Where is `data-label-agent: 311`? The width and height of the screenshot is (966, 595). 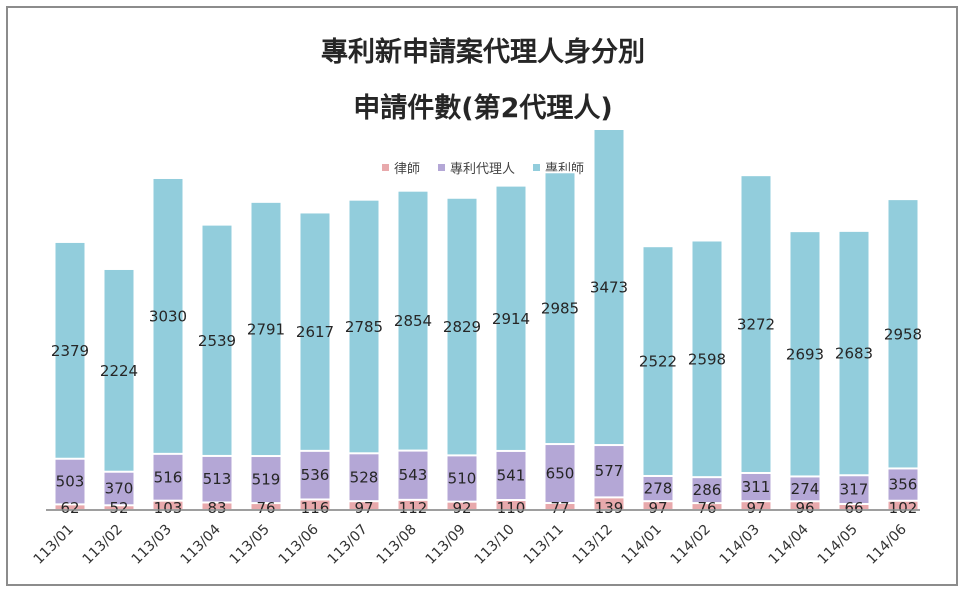
data-label-agent: 311 is located at coordinates (756, 487).